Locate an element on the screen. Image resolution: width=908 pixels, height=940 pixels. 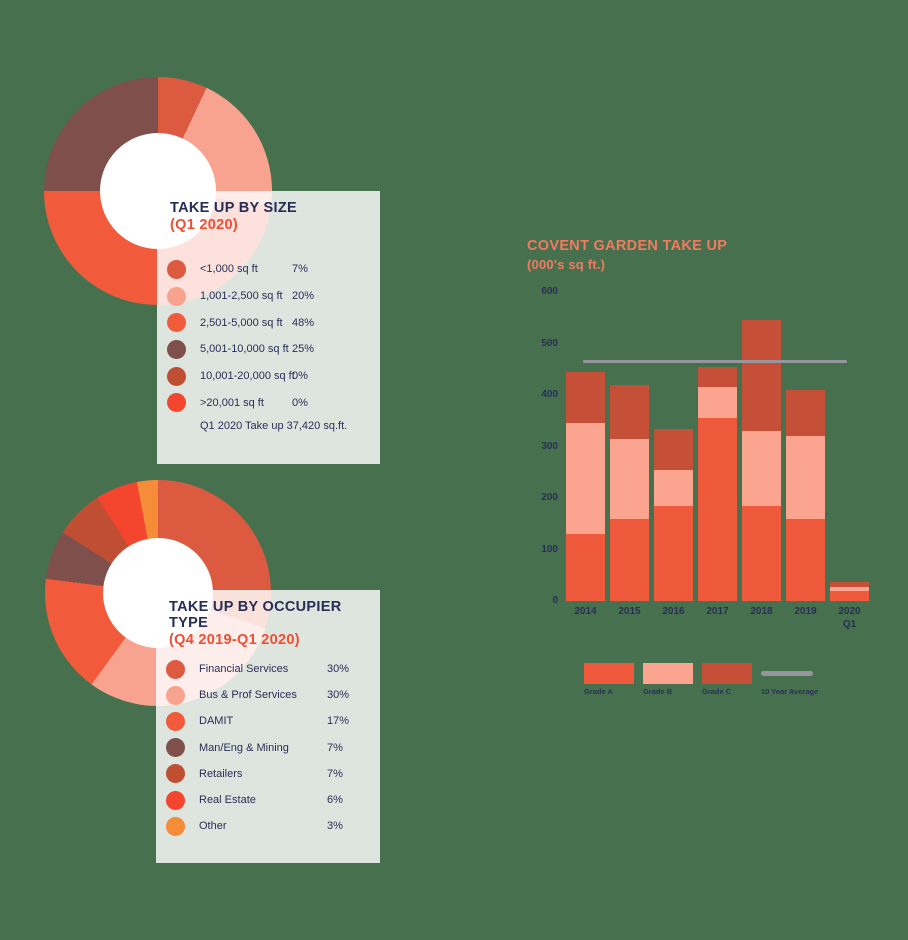
bar-chart-x-axis: 2014 2015 2016 2017 2018 2019 2020 Q1 is located at coordinates (720, 618).